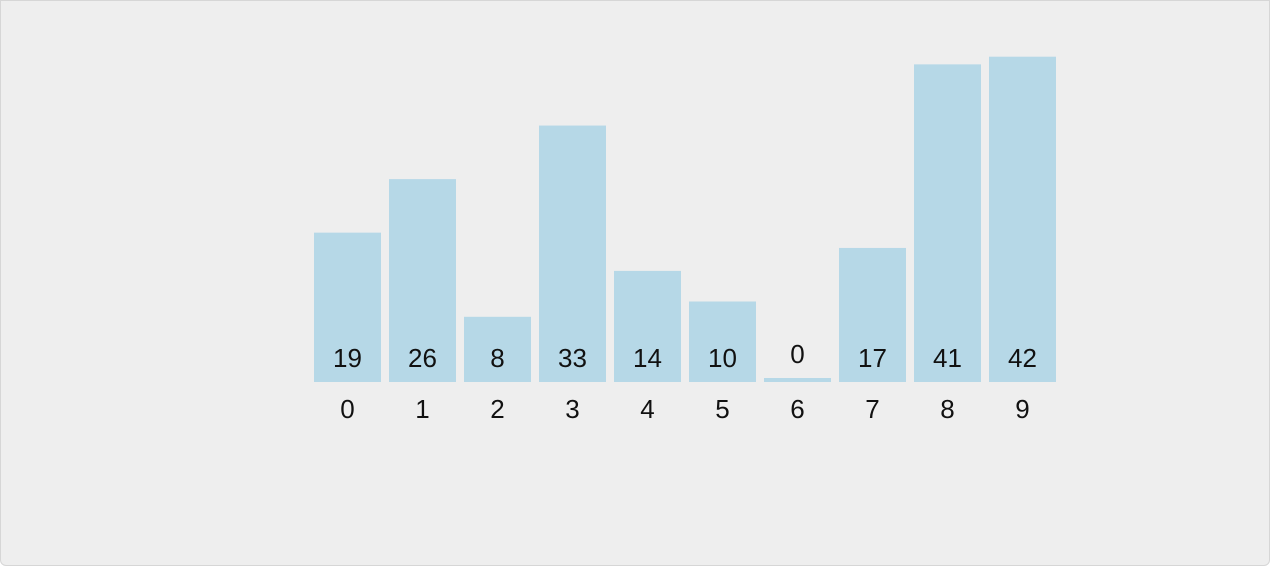 This screenshot has width=1270, height=567. I want to click on index-label: 1, so click(422, 409).